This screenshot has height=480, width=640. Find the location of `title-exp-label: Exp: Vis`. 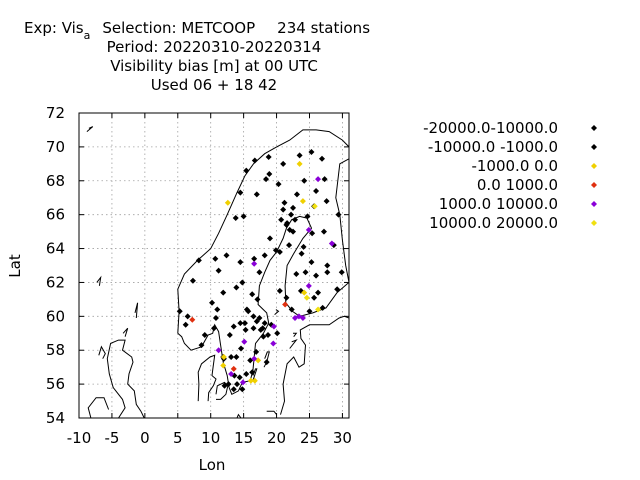

title-exp-label: Exp: Vis is located at coordinates (54, 28).